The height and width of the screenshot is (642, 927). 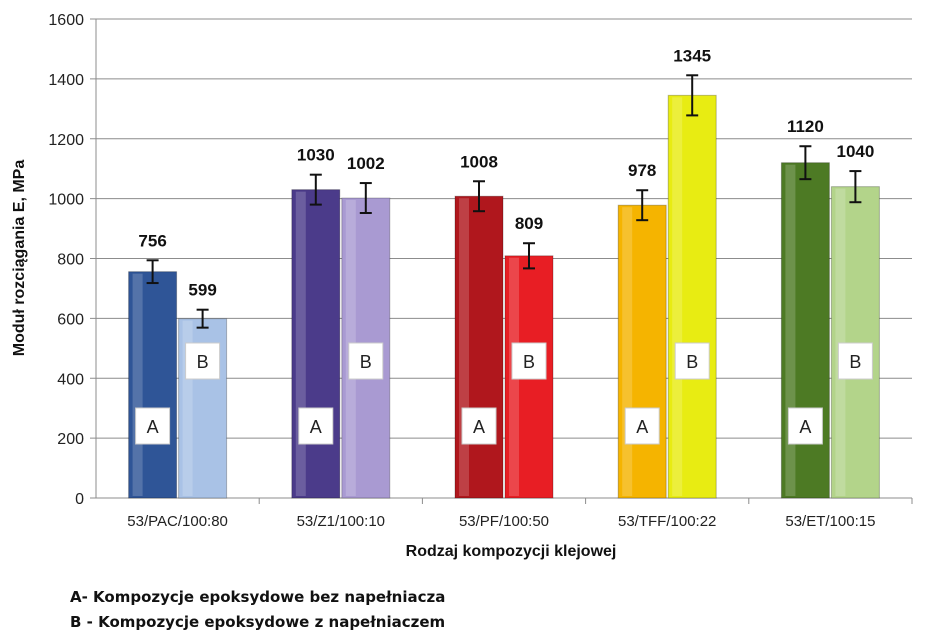 I want to click on y-axis-title: Moduł rozciągania E, MPa, so click(x=19, y=258).